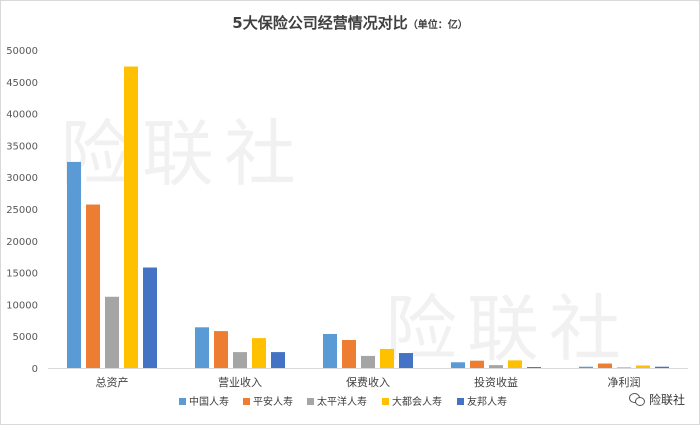 The width and height of the screenshot is (700, 425). I want to click on legend-label: 中国人寿, so click(209, 401).